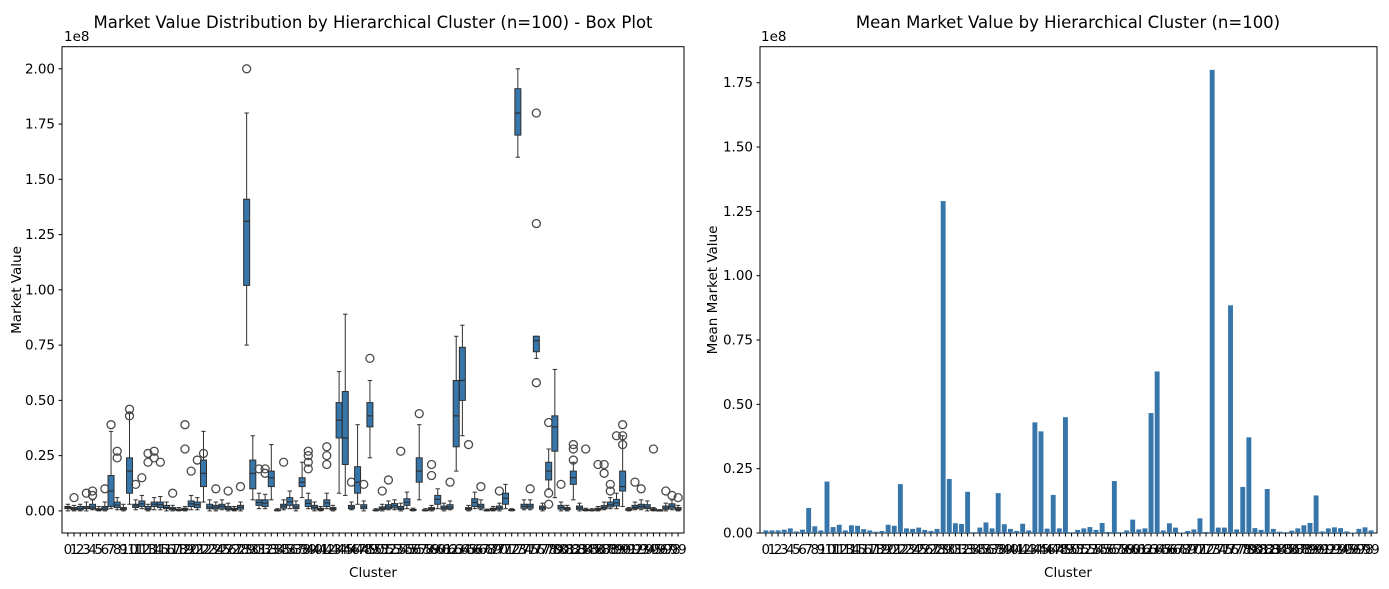 Image resolution: width=1389 pixels, height=589 pixels. What do you see at coordinates (388, 550) in the screenshot?
I see `x-tick-label: 52` at bounding box center [388, 550].